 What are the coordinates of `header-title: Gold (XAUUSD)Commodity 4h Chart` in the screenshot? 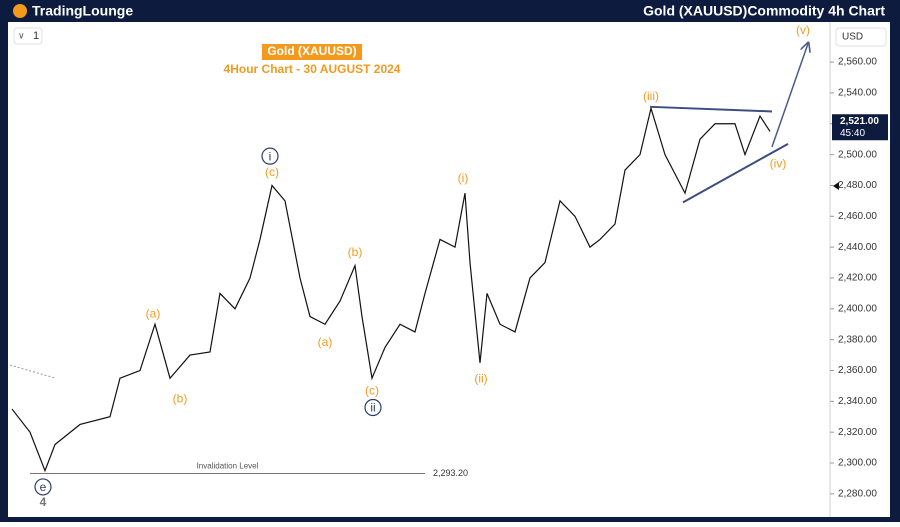 It's located at (764, 11).